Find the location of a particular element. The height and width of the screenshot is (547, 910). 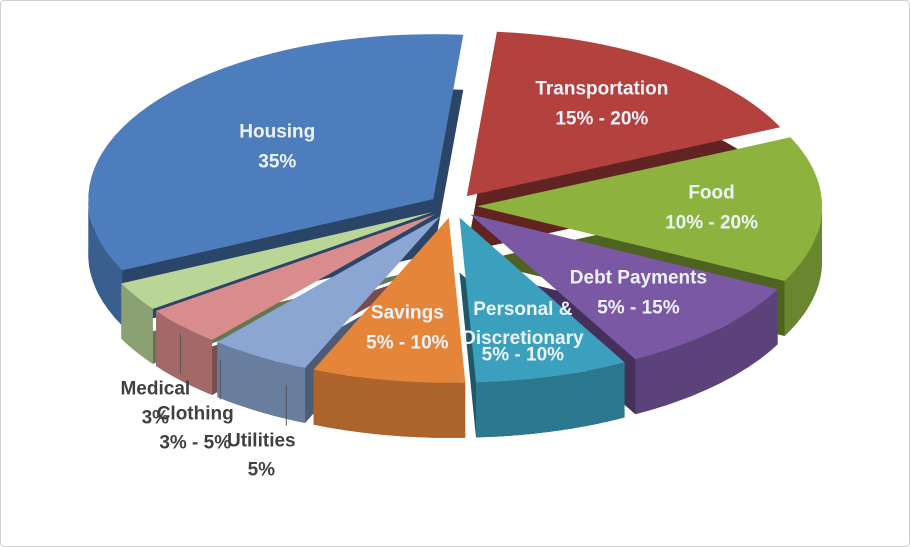

slice-label: Food is located at coordinates (711, 193).